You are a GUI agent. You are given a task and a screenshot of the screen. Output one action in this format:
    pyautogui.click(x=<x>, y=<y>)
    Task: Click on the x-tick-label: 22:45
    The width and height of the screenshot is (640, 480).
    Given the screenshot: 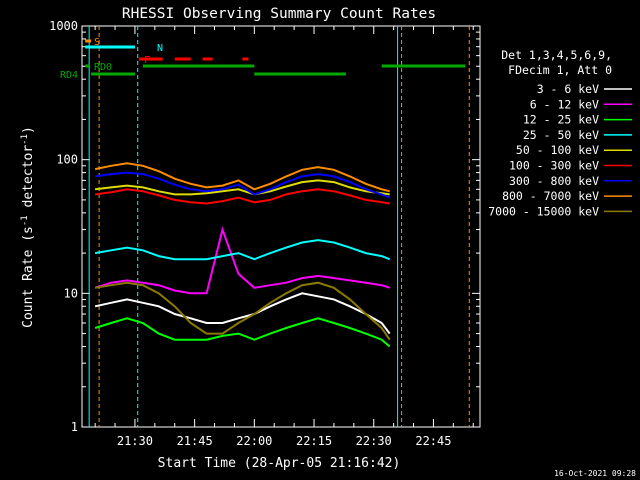 What is the action you would take?
    pyautogui.click(x=433, y=441)
    